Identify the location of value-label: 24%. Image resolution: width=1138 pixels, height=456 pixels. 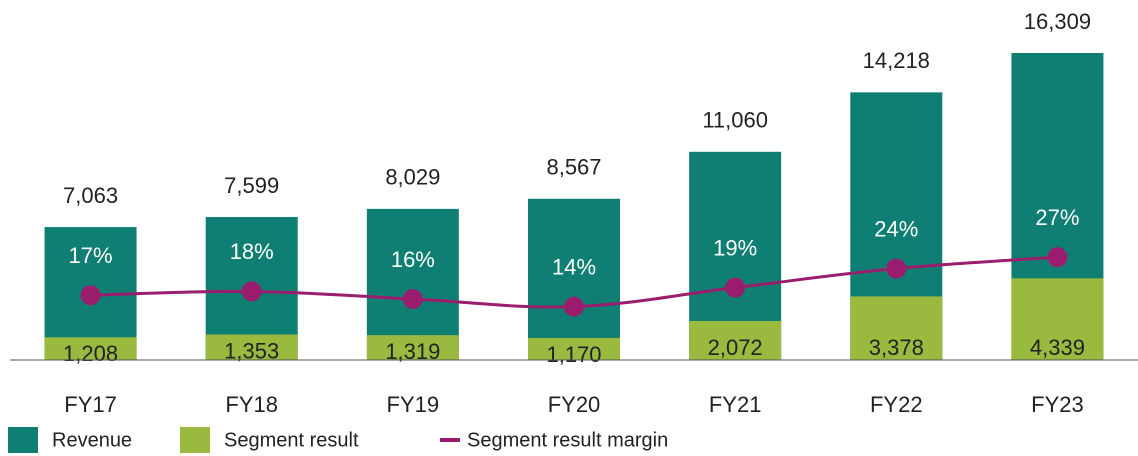
(896, 228).